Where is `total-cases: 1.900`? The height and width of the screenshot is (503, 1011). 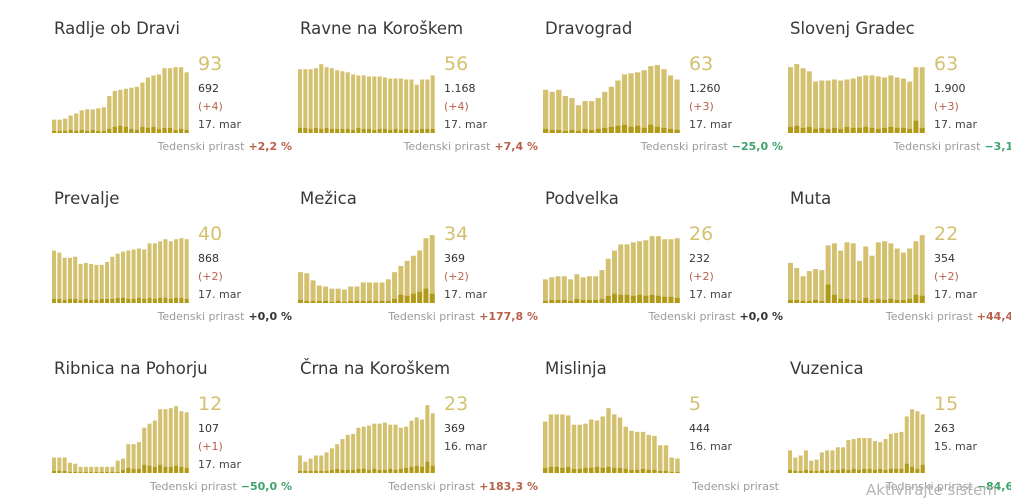 total-cases: 1.900 is located at coordinates (950, 88).